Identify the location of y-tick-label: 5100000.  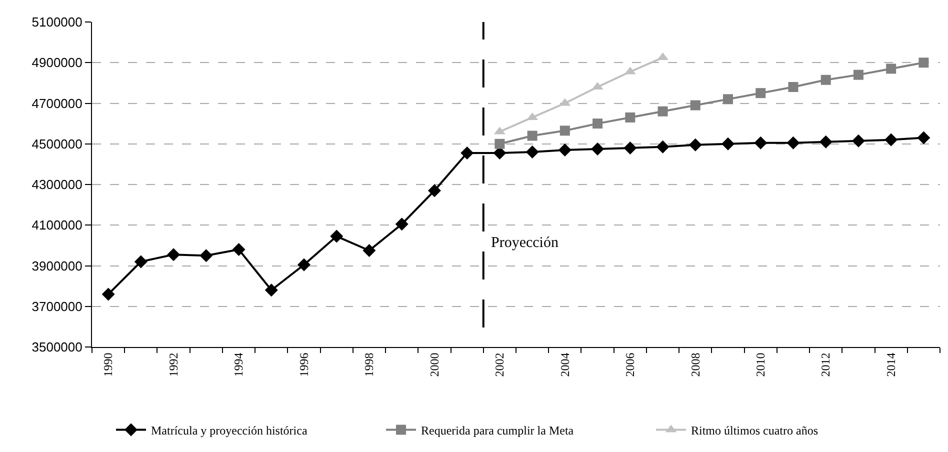
(57, 22).